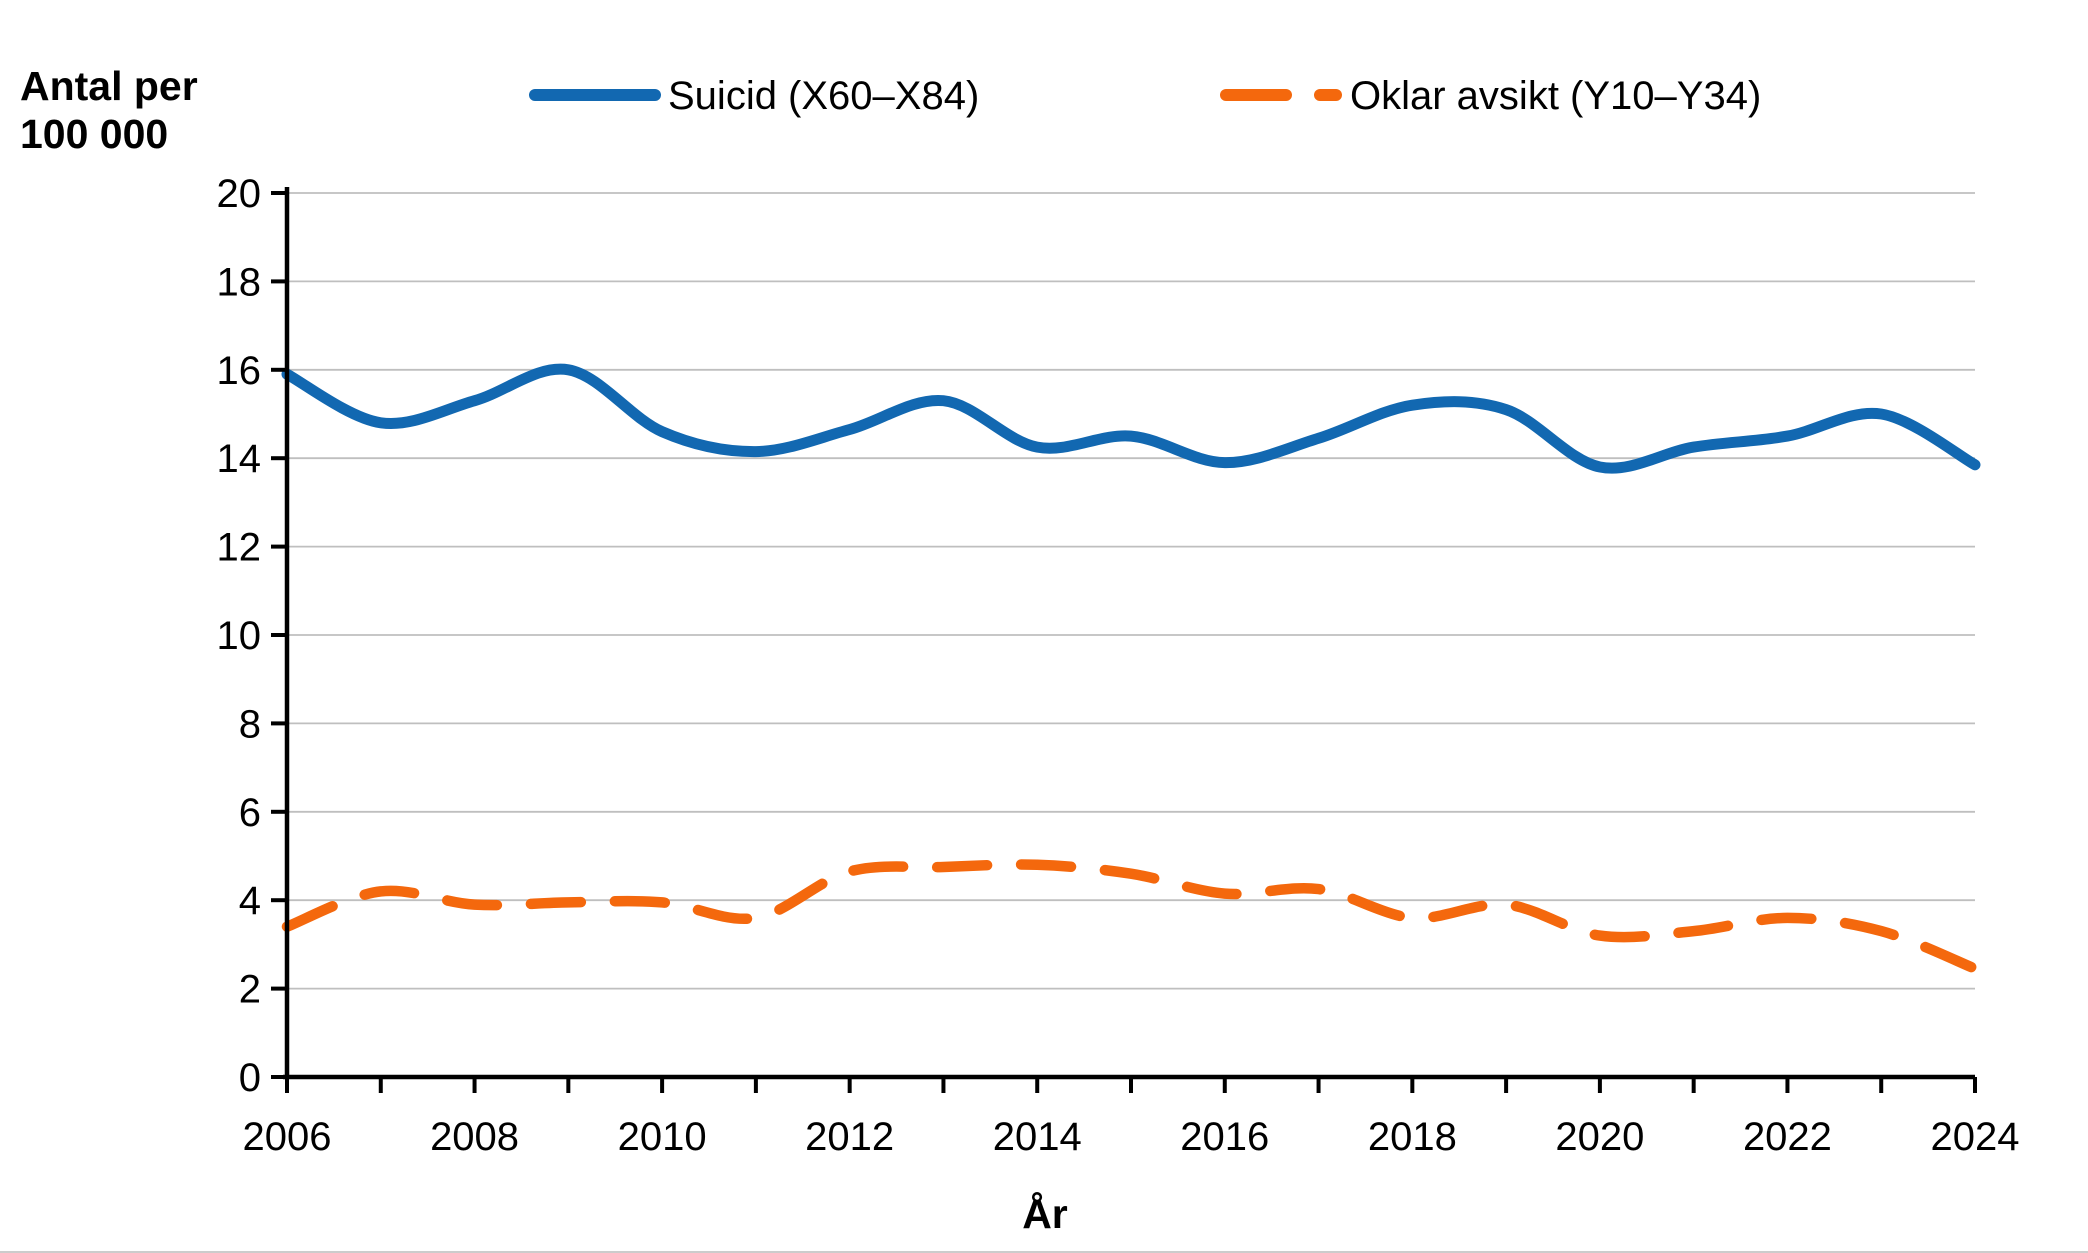 This screenshot has width=2088, height=1253. Describe the element at coordinates (250, 724) in the screenshot. I see `y-tick-label: 8` at that location.